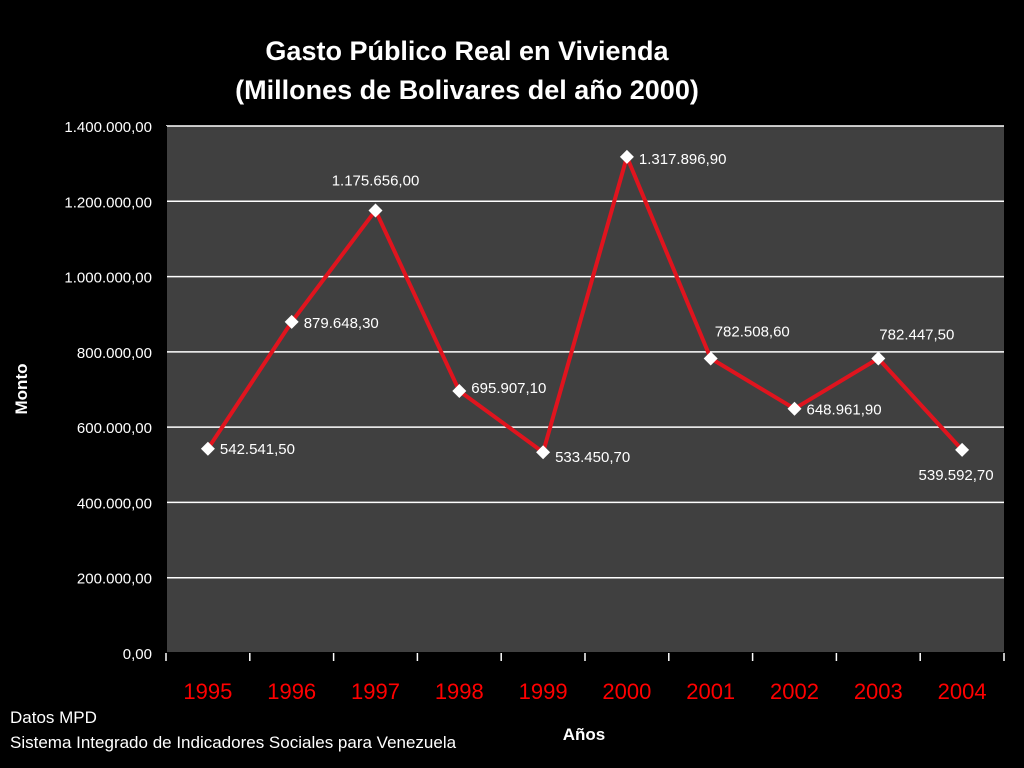 The width and height of the screenshot is (1024, 768). Describe the element at coordinates (137, 654) in the screenshot. I see `y-tick-label: 0,00` at that location.